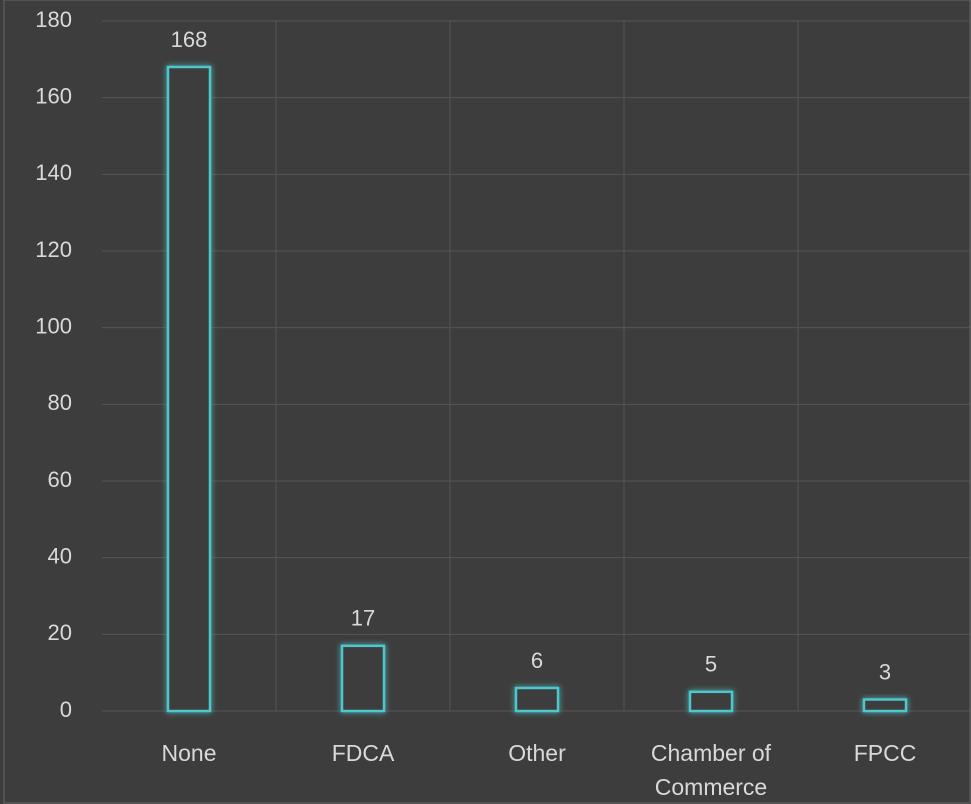 Image resolution: width=971 pixels, height=804 pixels. Describe the element at coordinates (537, 660) in the screenshot. I see `data-label: 6` at that location.